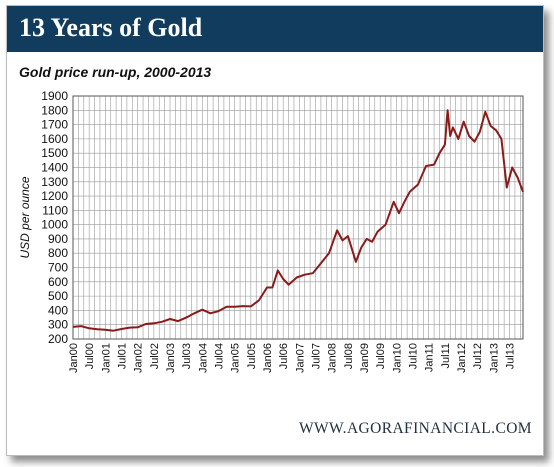 This screenshot has height=467, width=554. Describe the element at coordinates (284, 356) in the screenshot. I see `x-tick-label: Jul06` at that location.